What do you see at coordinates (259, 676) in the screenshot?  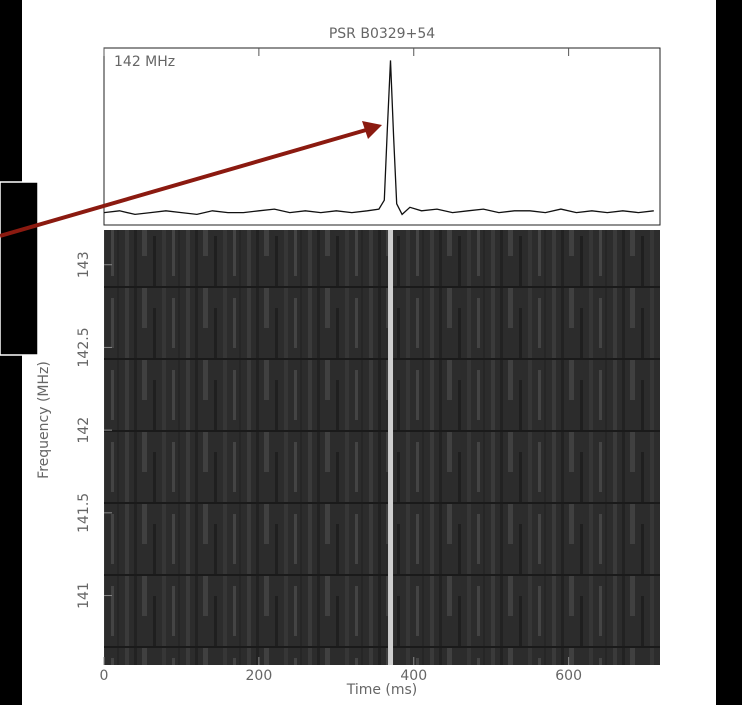 I see `x-tick-label: 200` at bounding box center [259, 676].